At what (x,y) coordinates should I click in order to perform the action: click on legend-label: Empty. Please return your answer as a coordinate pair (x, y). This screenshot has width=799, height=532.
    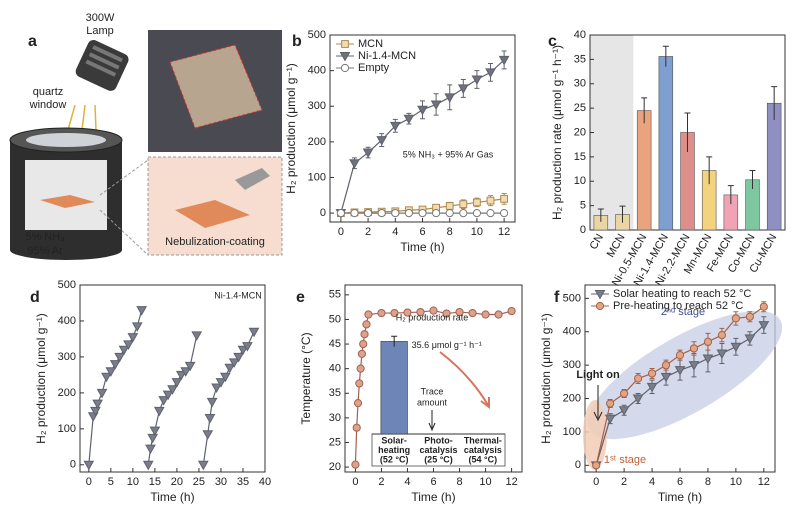
    Looking at the image, I should click on (374, 68).